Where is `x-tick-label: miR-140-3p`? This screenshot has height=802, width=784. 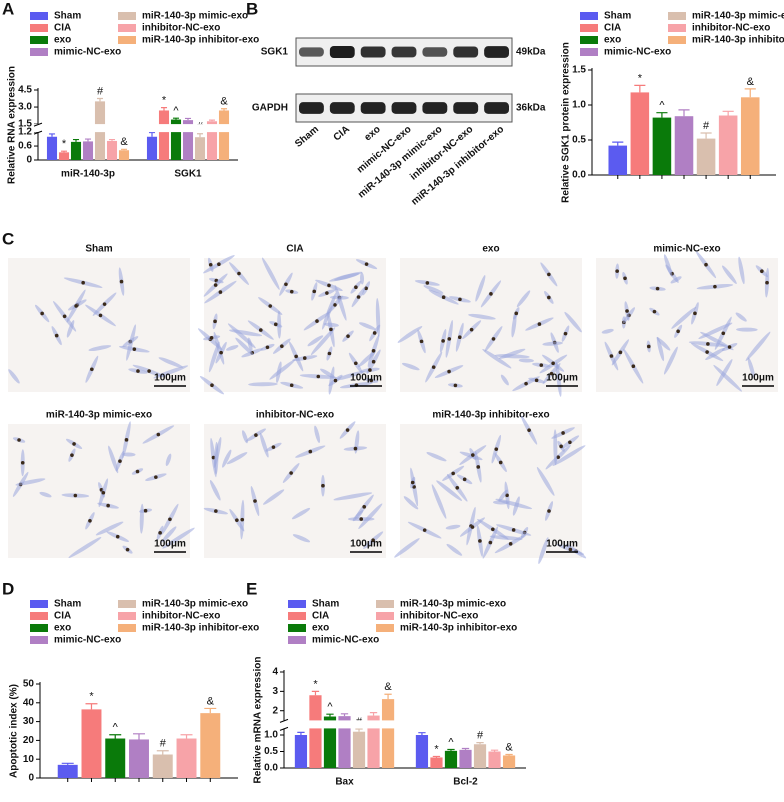 x-tick-label: miR-140-3p is located at coordinates (88, 174).